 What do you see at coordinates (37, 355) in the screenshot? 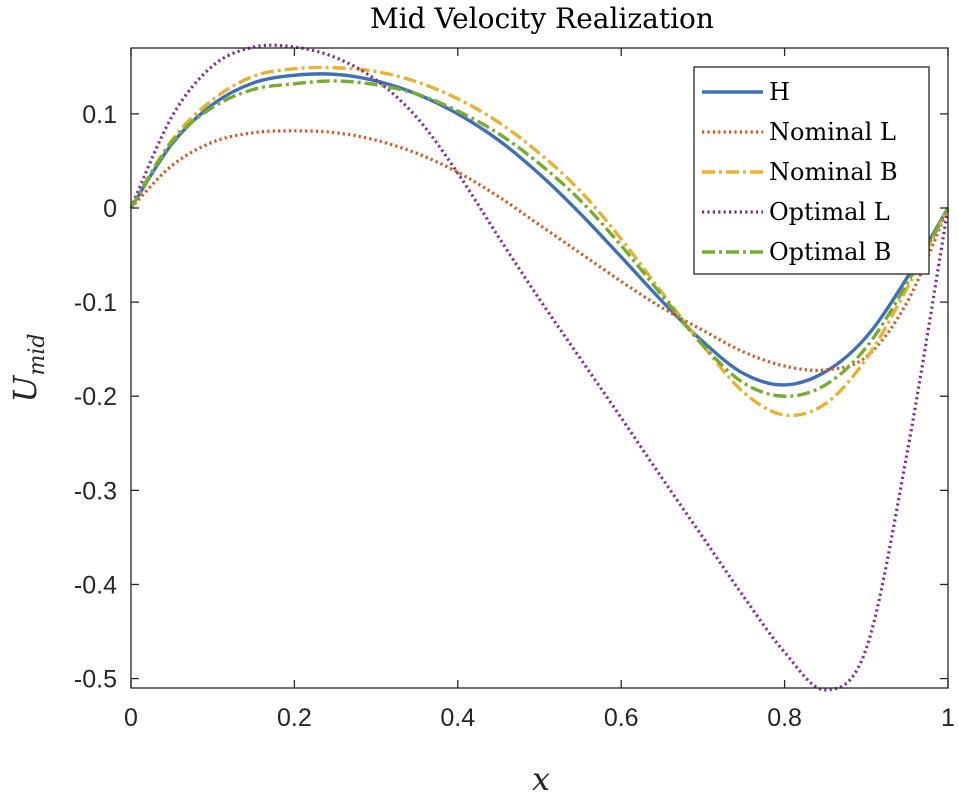
I see `y-axis-label-subscript: mid` at bounding box center [37, 355].